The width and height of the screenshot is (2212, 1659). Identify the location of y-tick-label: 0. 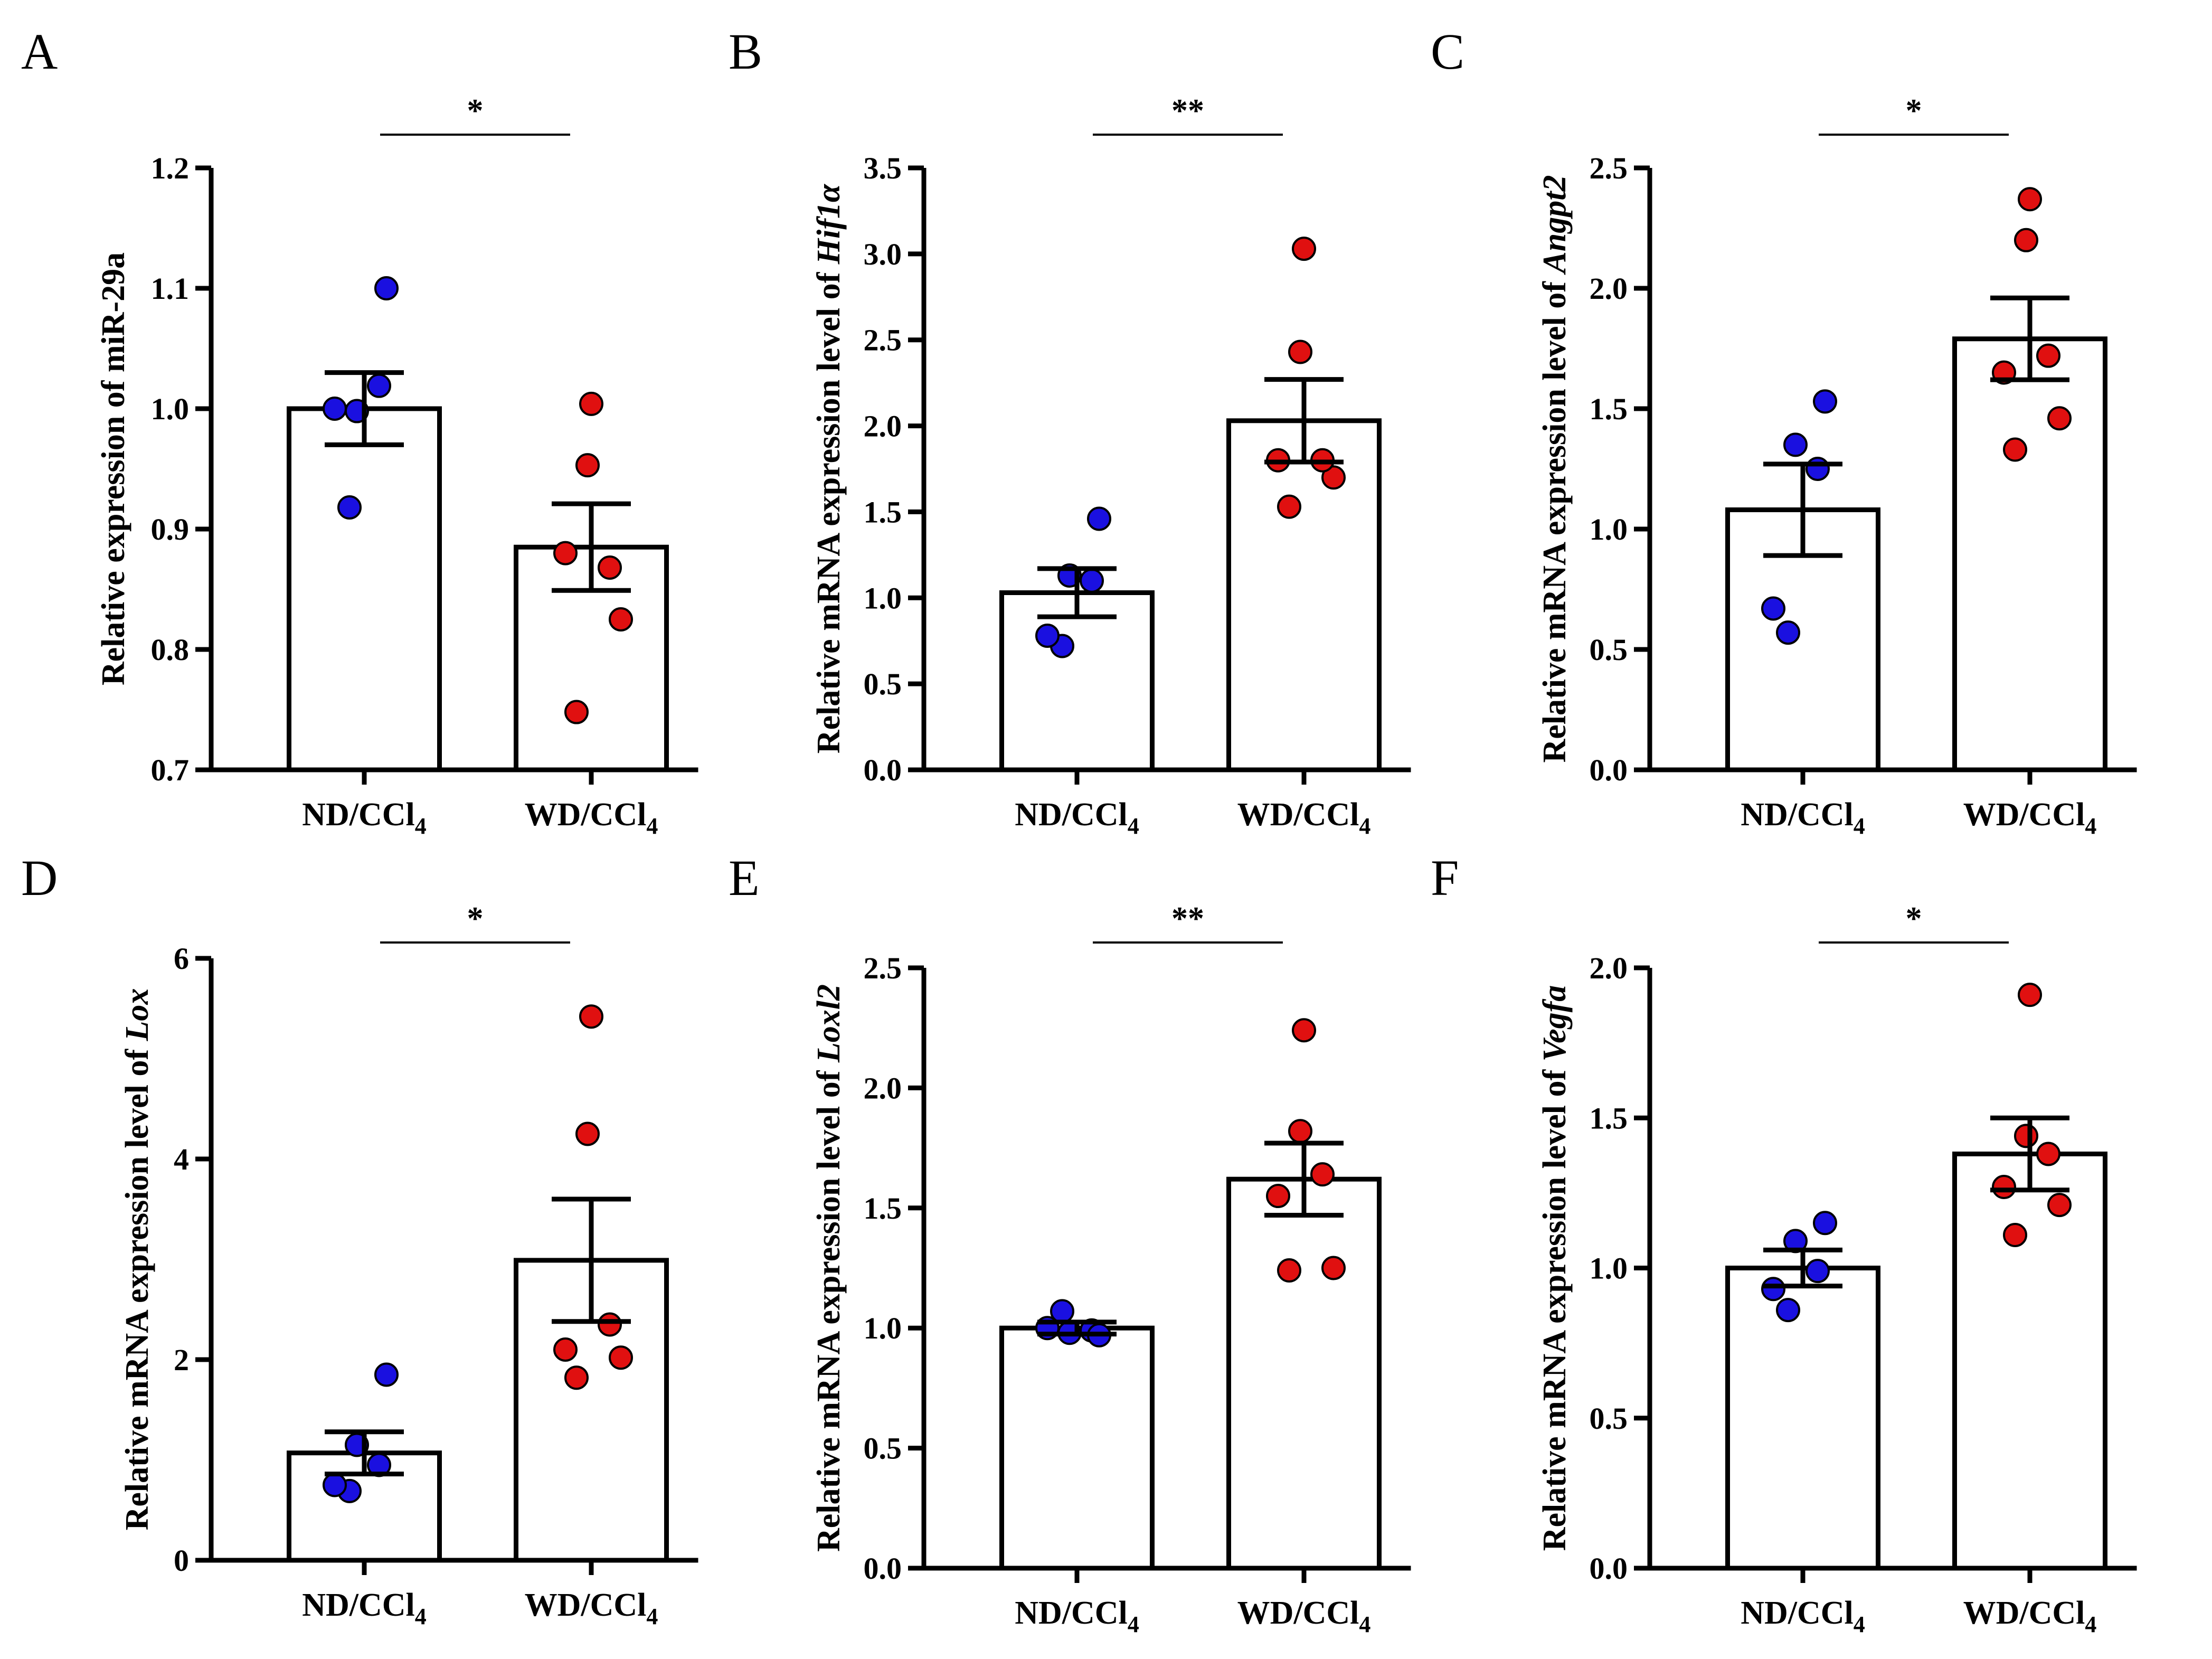
(181, 1561).